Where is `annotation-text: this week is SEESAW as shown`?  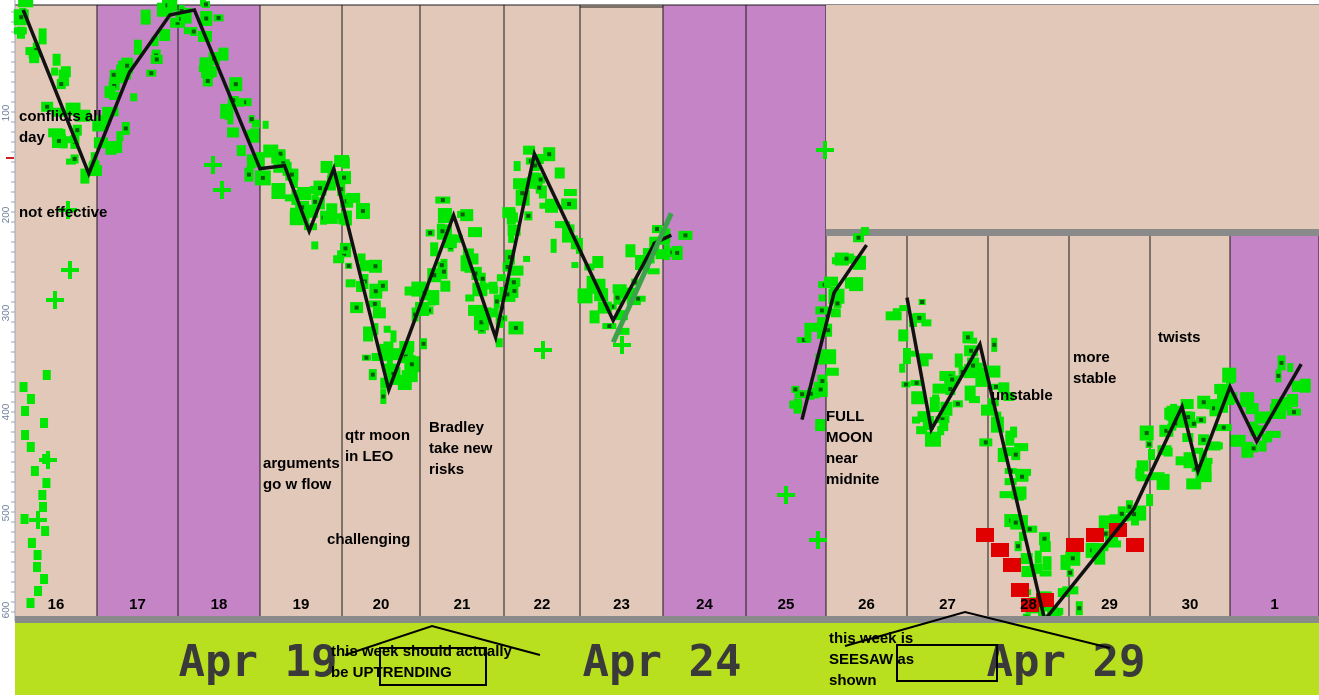
annotation-text: this week is SEESAW as shown is located at coordinates (871, 659).